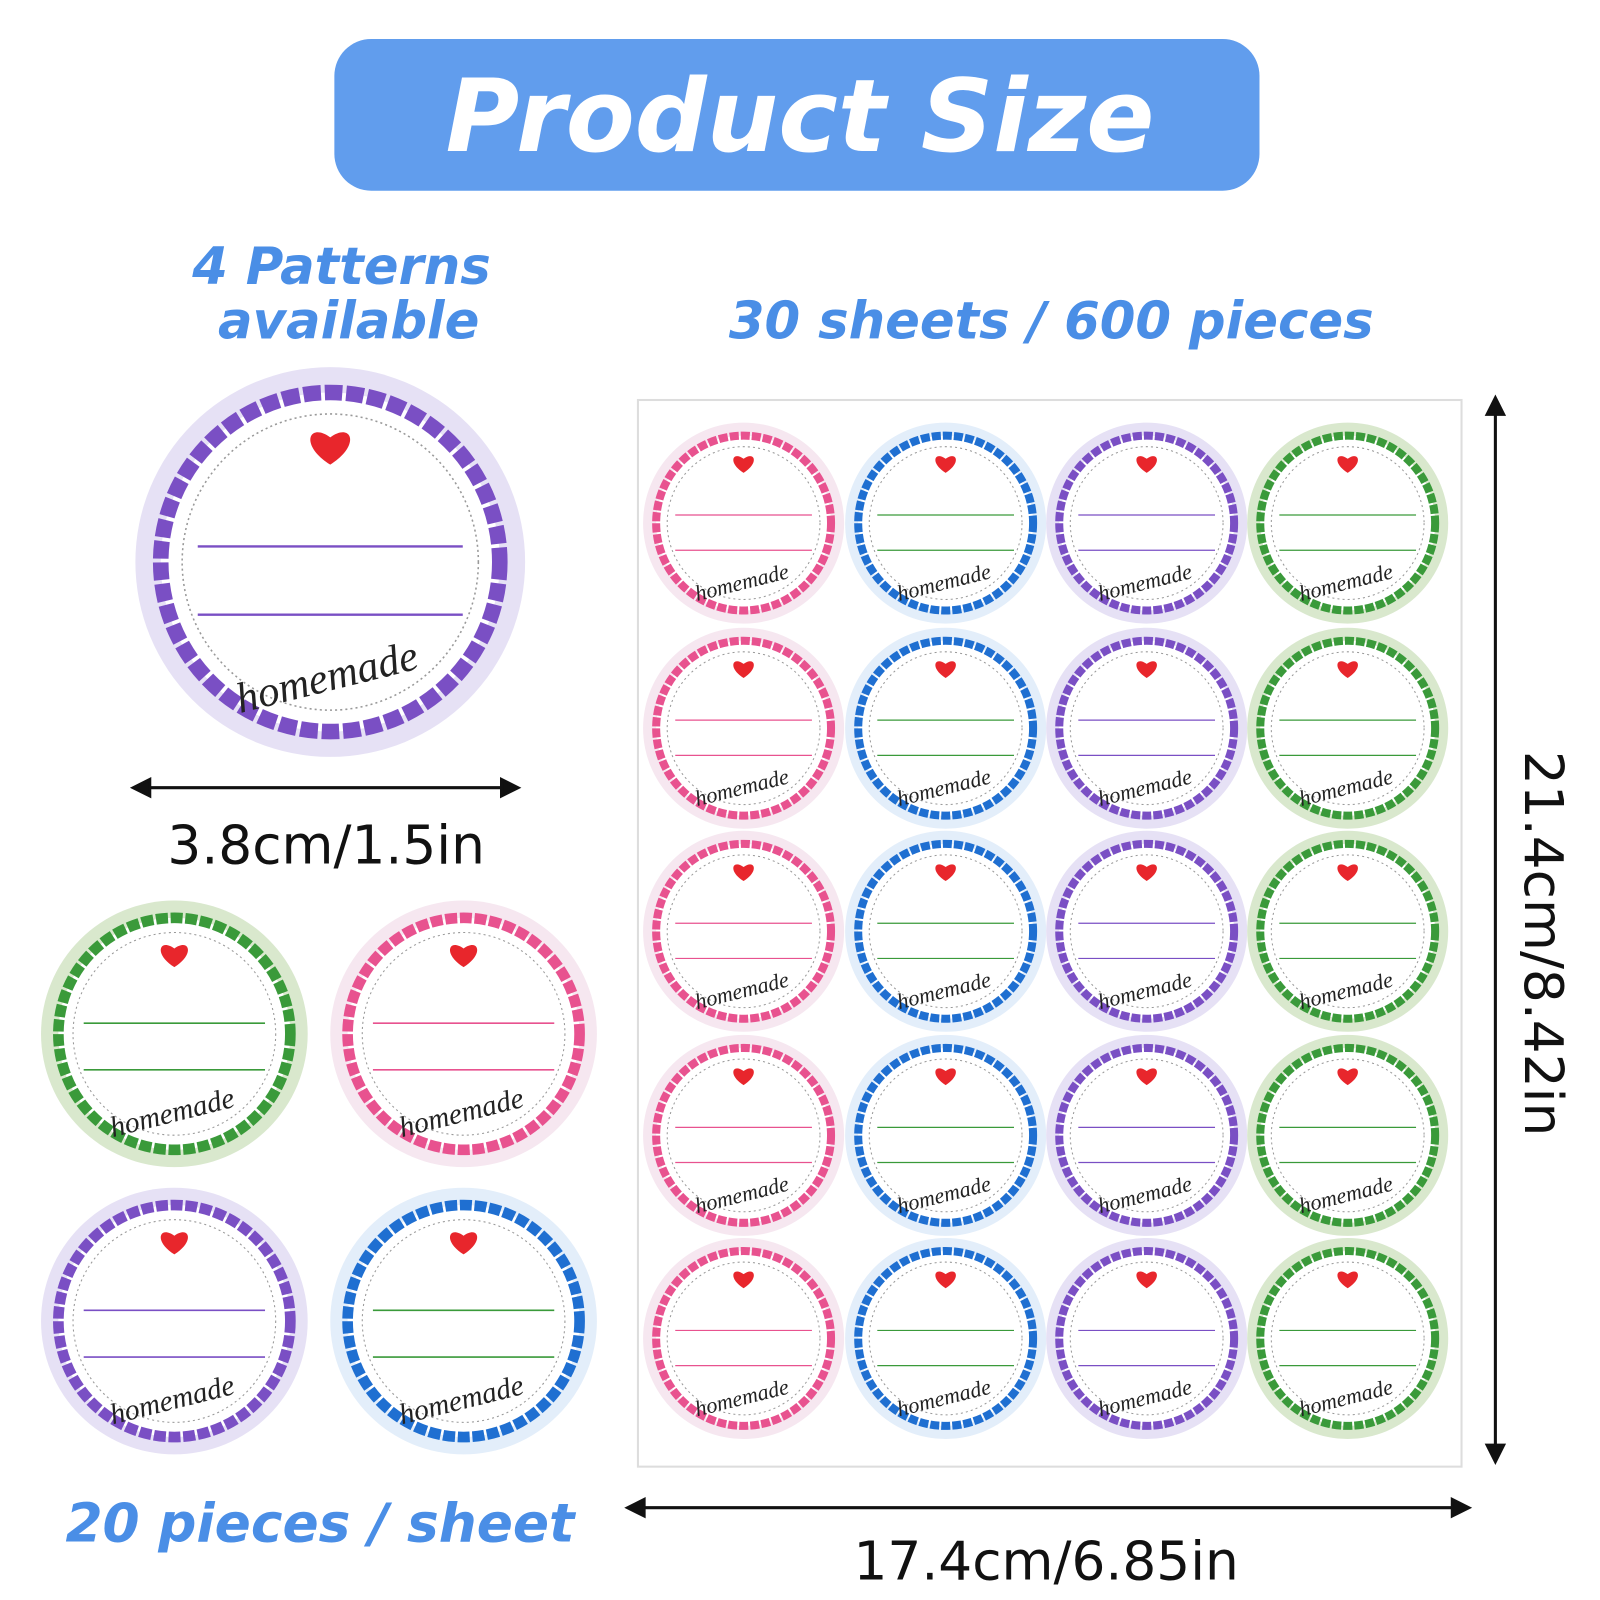 The width and height of the screenshot is (1600, 1600). I want to click on sticker-width: 3.8cm/1.5in, so click(325, 845).